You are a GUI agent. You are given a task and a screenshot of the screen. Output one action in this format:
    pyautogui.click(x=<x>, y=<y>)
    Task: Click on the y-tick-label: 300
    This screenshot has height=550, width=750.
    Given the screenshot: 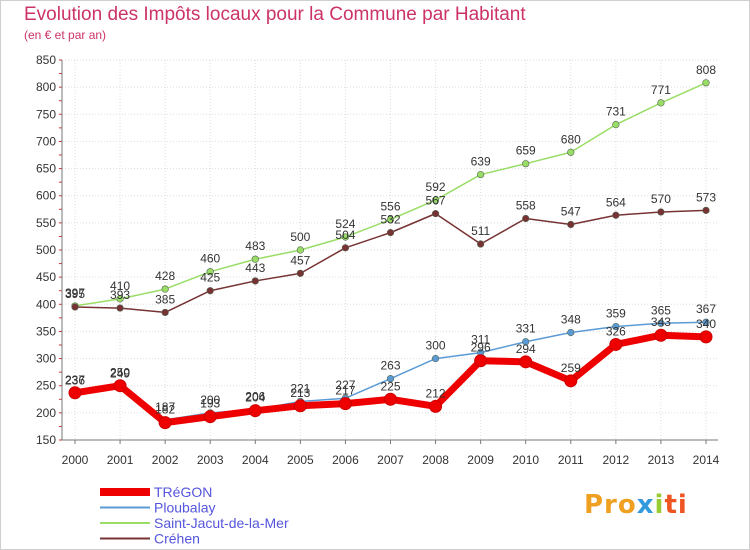 What is the action you would take?
    pyautogui.click(x=46, y=359)
    